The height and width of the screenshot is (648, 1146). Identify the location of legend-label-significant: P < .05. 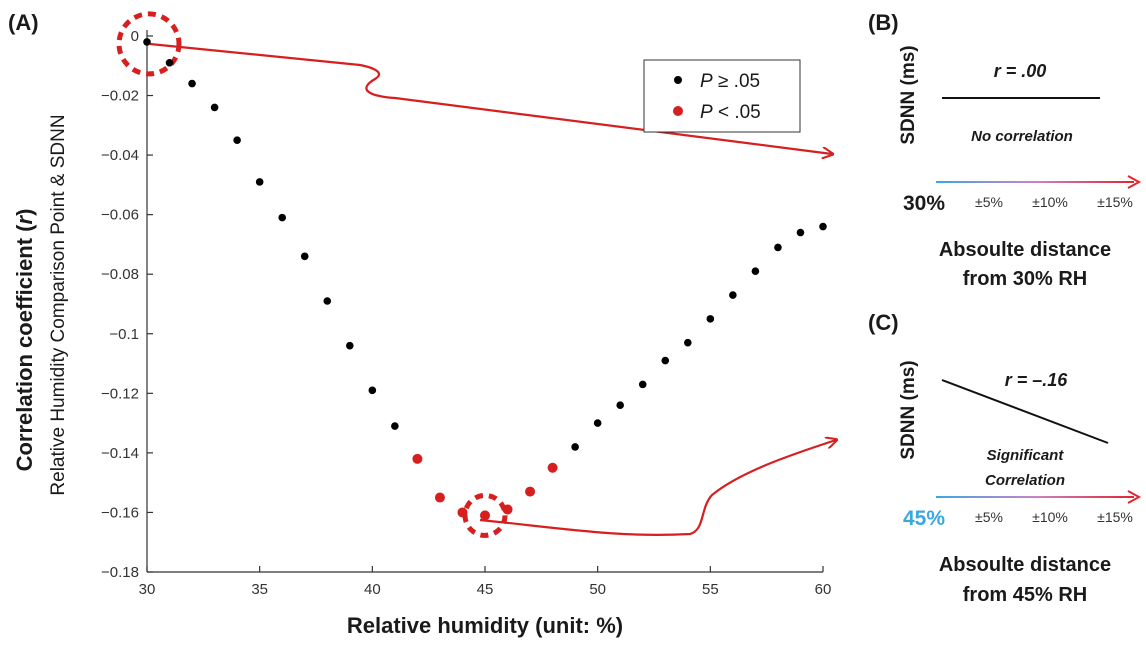
(730, 112).